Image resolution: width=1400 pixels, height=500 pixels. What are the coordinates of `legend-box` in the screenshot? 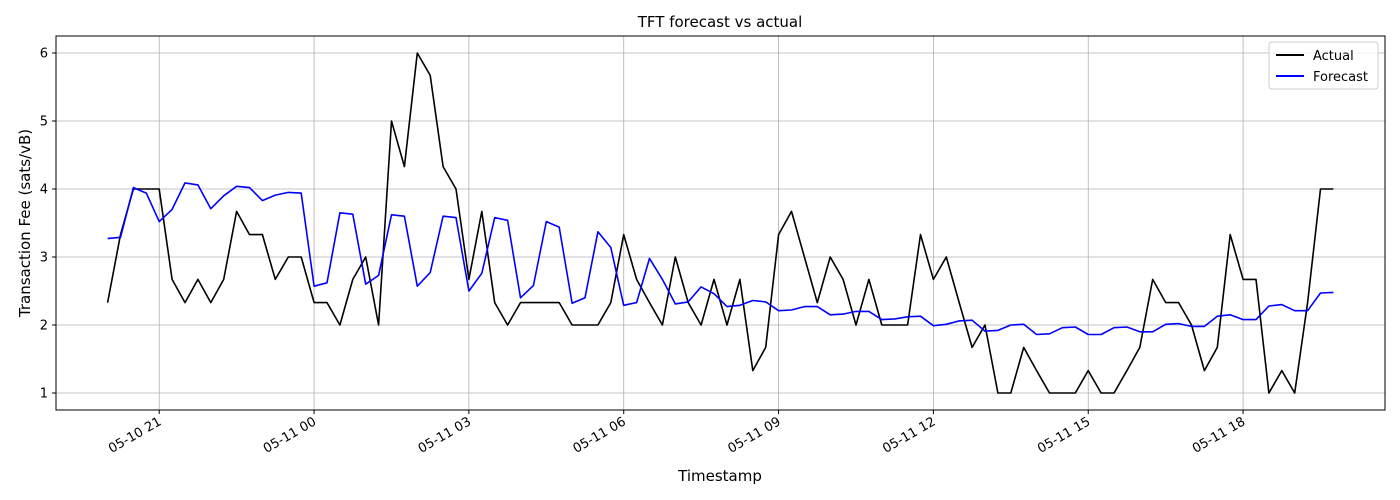 It's located at (1323, 65).